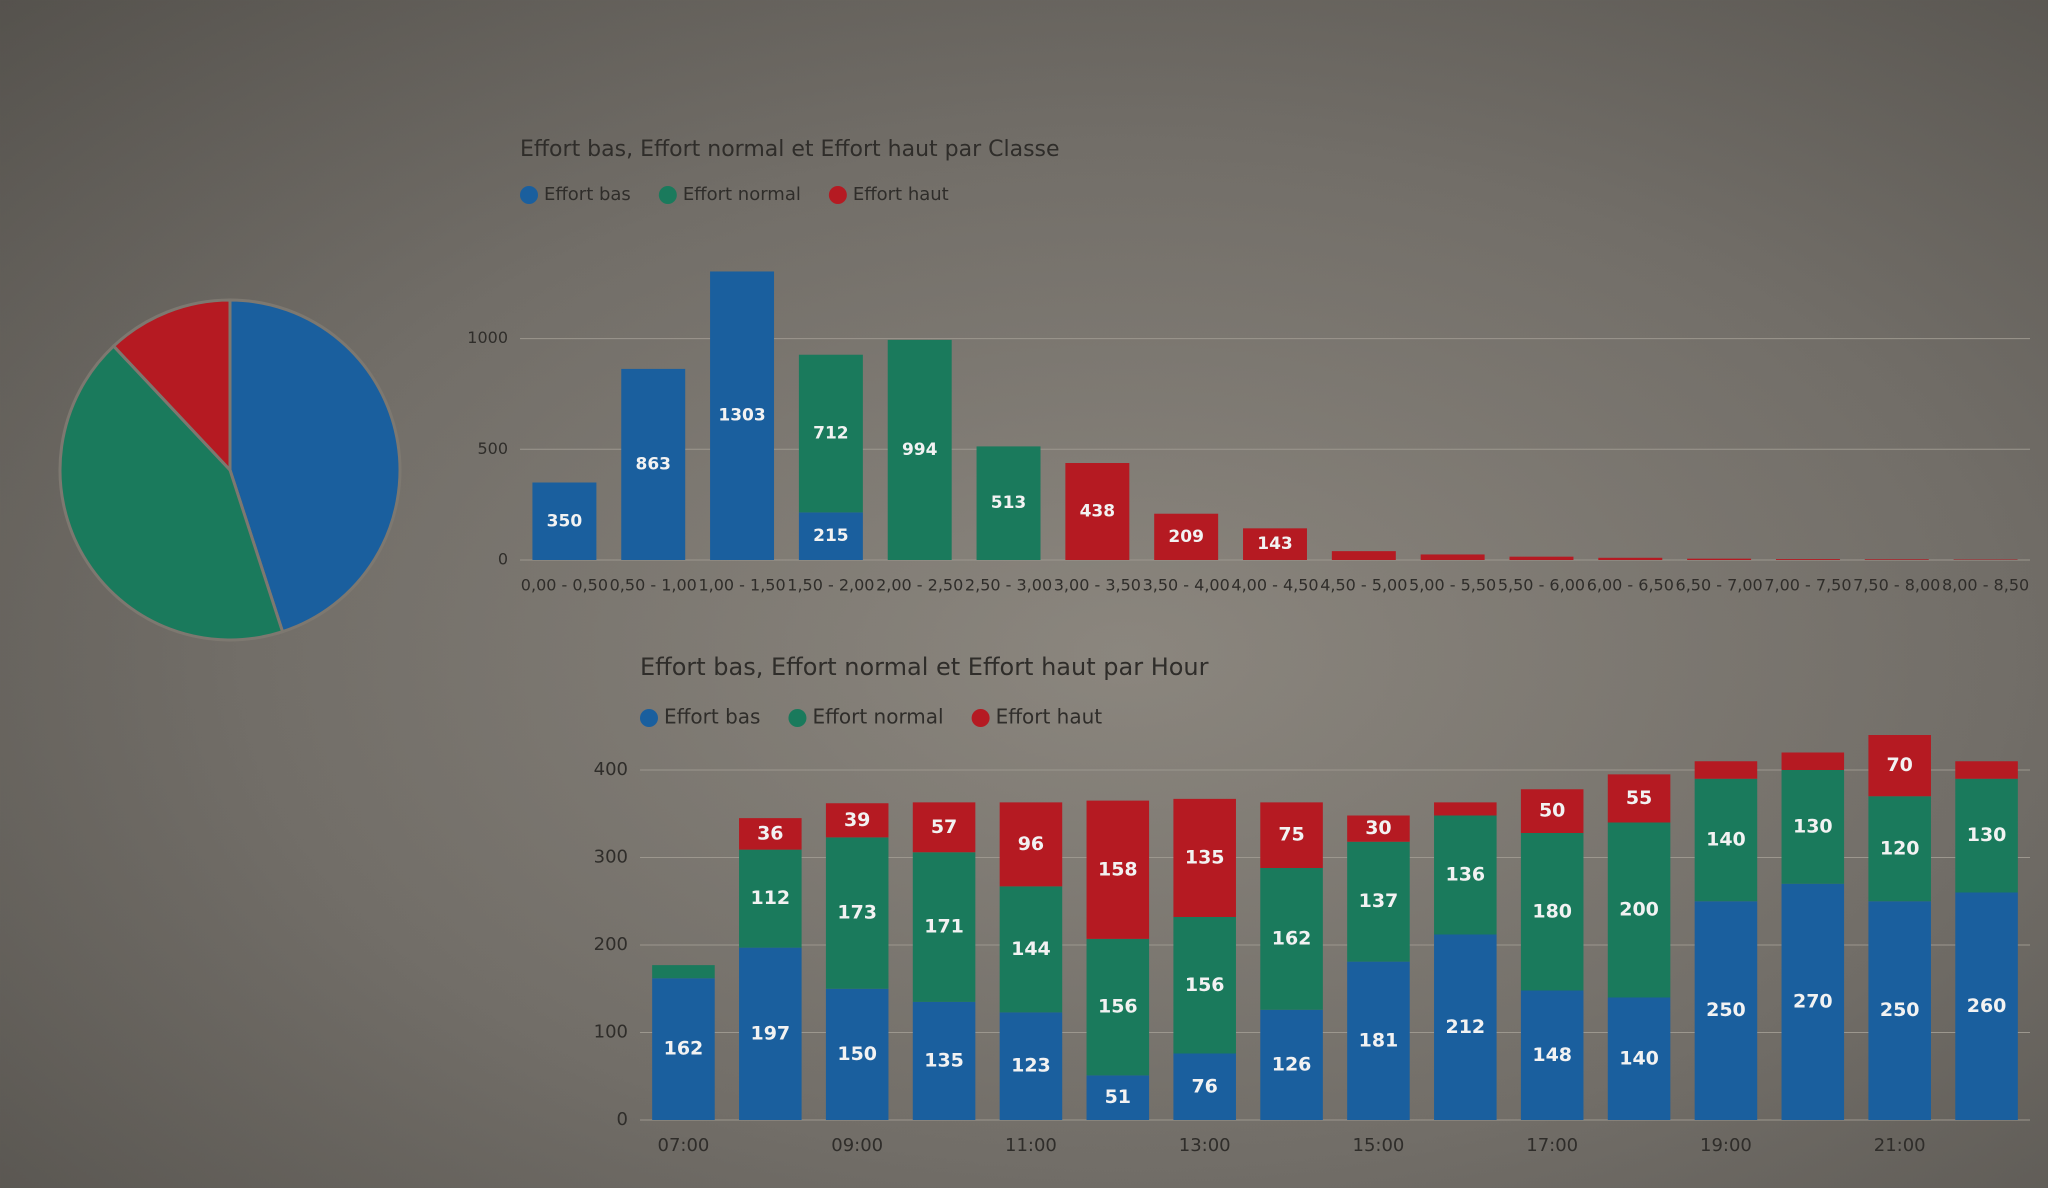 The width and height of the screenshot is (2048, 1188). What do you see at coordinates (920, 450) in the screenshot?
I see `data-label: 994` at bounding box center [920, 450].